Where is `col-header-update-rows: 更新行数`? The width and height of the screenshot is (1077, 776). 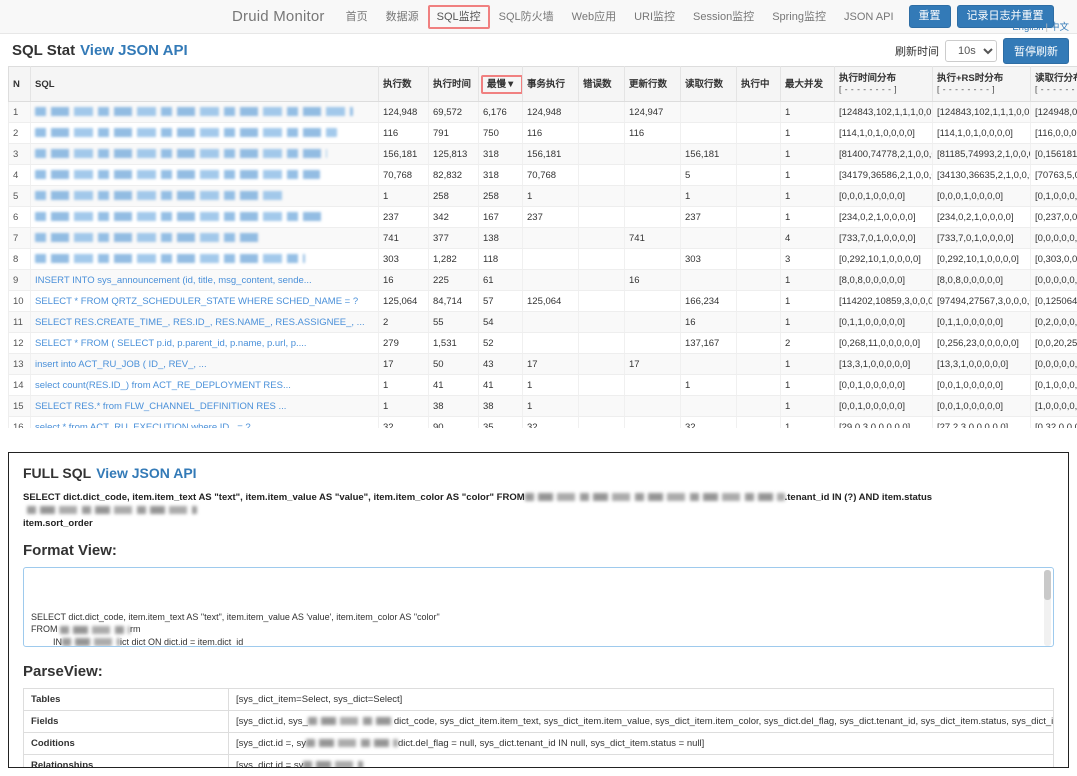 col-header-update-rows: 更新行数 is located at coordinates (652, 84).